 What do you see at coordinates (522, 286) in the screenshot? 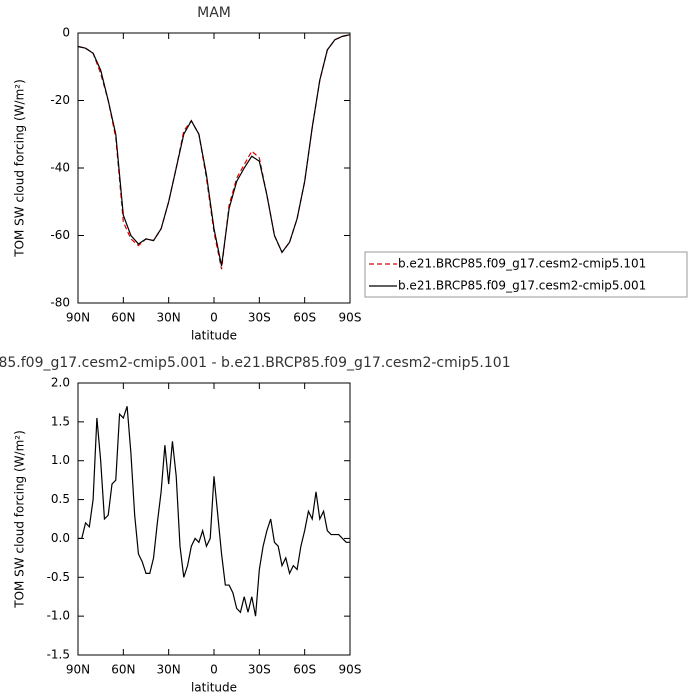
I see `legend-label: b.e21.BRCP85.f09_g17.cesm2-cmip5.001` at bounding box center [522, 286].